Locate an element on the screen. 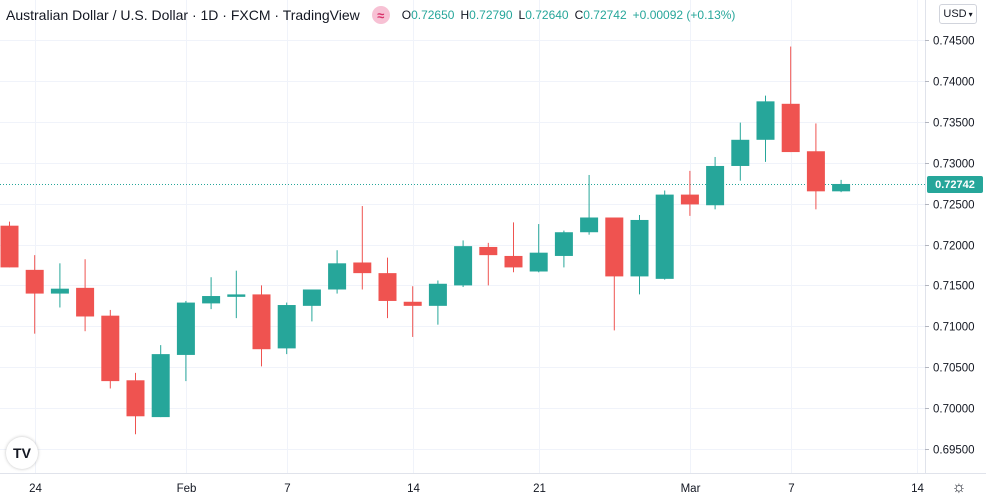 The height and width of the screenshot is (502, 986). time-tick-label: Feb is located at coordinates (187, 489).